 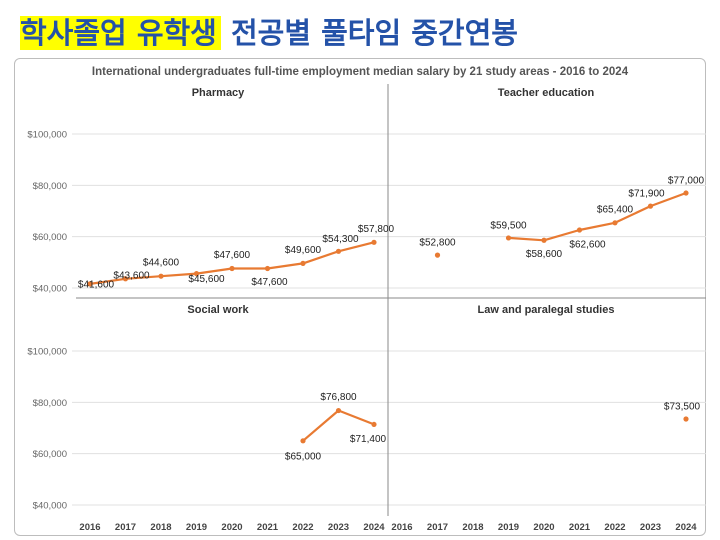 I want to click on slide-title-rest: 전공별 풀타임 중간연봉, so click(x=369, y=33).